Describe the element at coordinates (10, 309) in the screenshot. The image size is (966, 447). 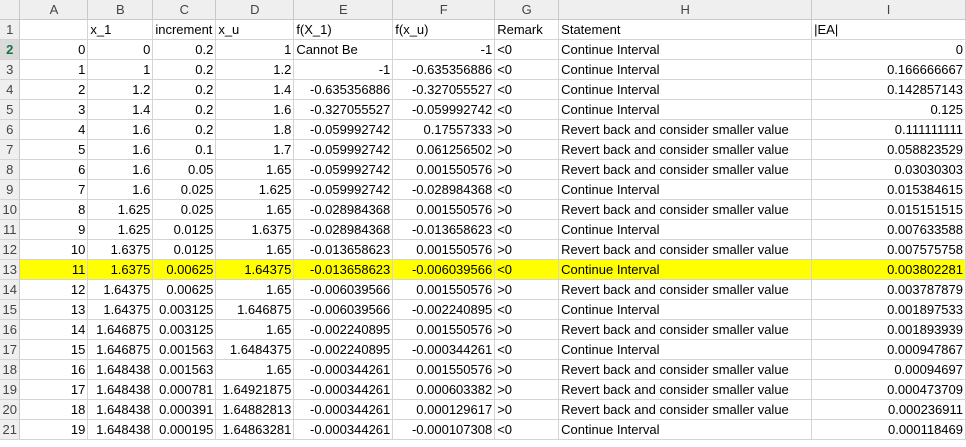
I see `row-header: 15` at that location.